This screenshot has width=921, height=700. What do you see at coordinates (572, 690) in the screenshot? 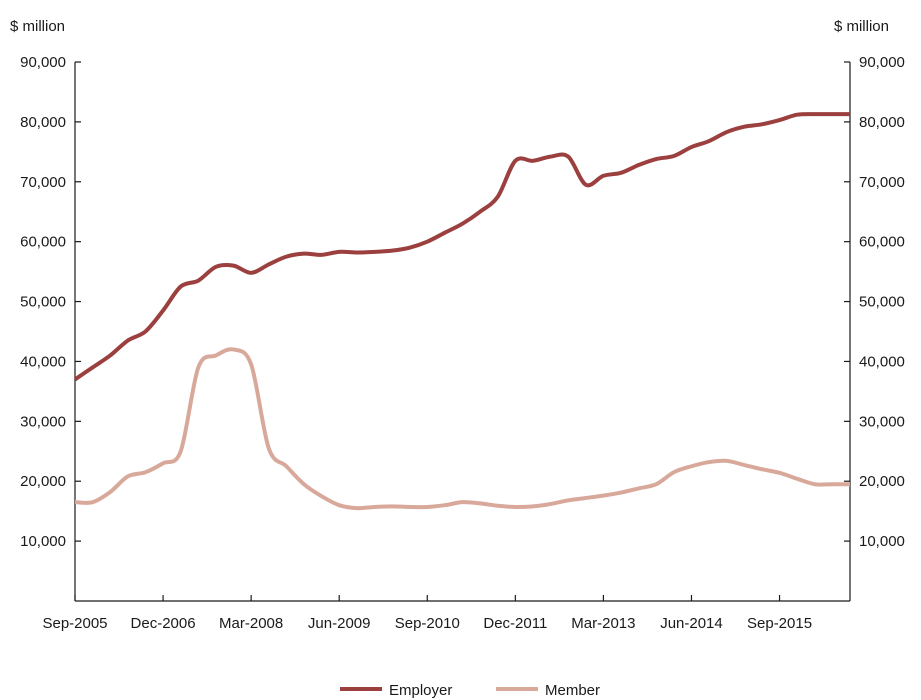
I see `legend-label-member: Member` at bounding box center [572, 690].